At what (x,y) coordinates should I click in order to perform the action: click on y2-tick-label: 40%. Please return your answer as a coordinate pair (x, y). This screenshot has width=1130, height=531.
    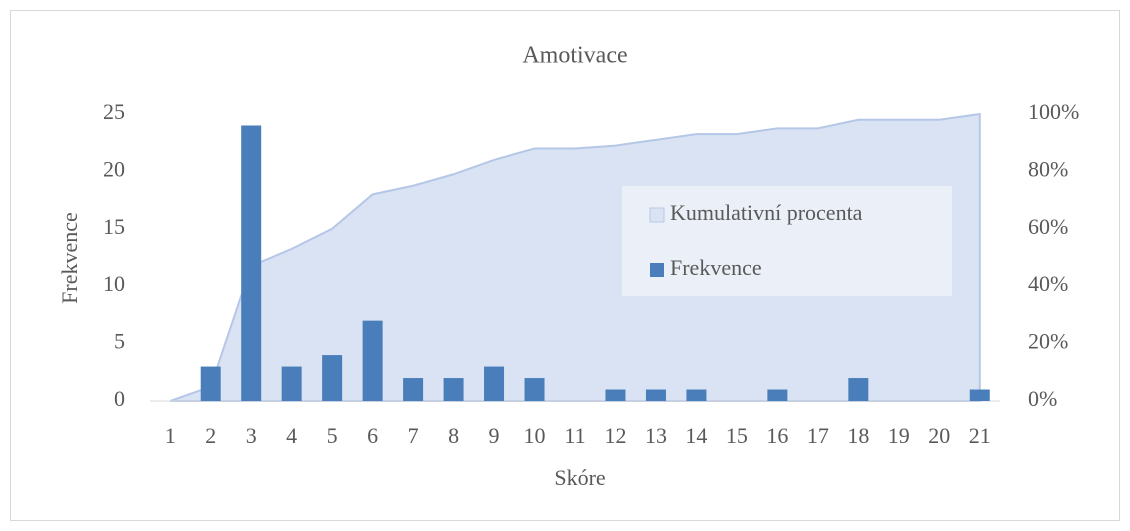
    Looking at the image, I should click on (1048, 283).